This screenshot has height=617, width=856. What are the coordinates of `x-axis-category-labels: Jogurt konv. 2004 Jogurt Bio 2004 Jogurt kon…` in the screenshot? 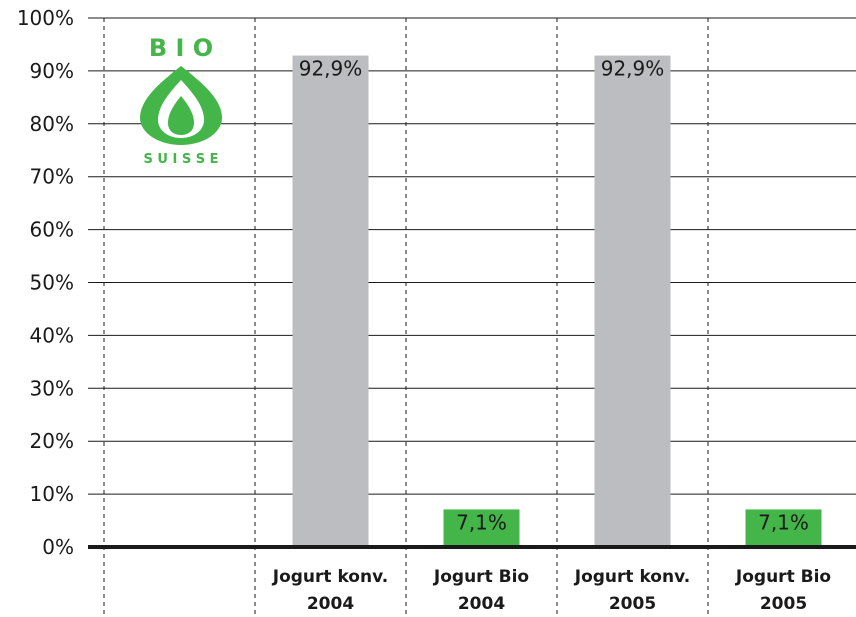 It's located at (551, 590).